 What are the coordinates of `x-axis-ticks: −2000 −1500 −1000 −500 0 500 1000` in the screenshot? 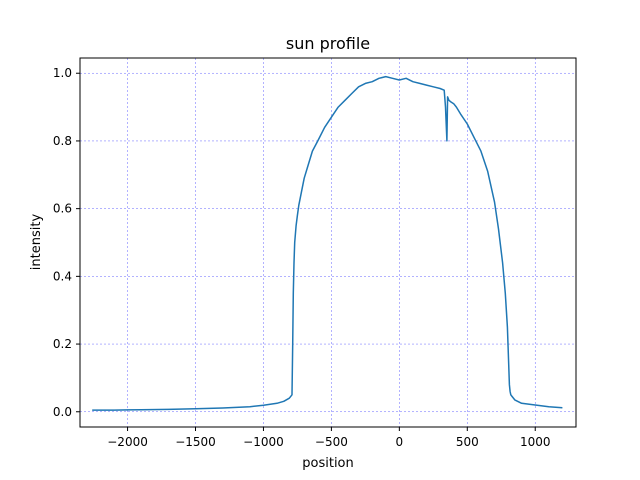 It's located at (329, 438).